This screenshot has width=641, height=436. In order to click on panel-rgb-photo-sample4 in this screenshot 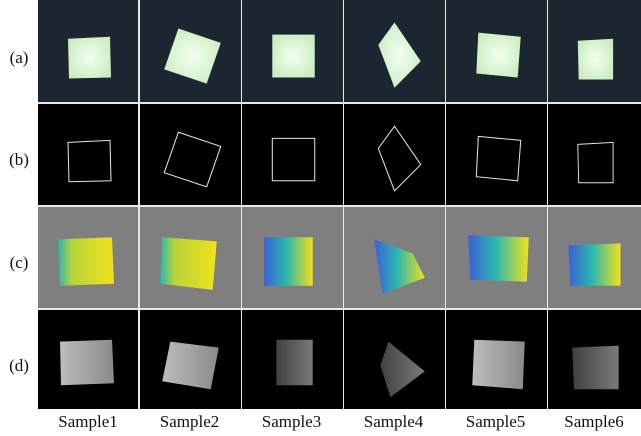, I will do `click(394, 51)`.